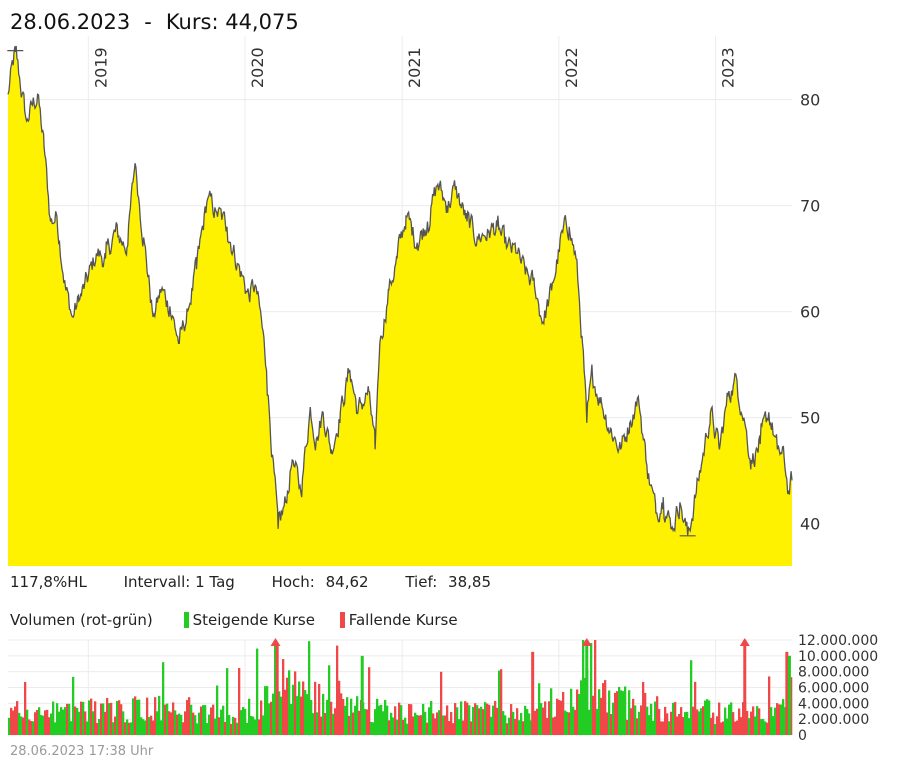  Describe the element at coordinates (833, 704) in the screenshot. I see `volume-tick-label: 4.000.000` at that location.